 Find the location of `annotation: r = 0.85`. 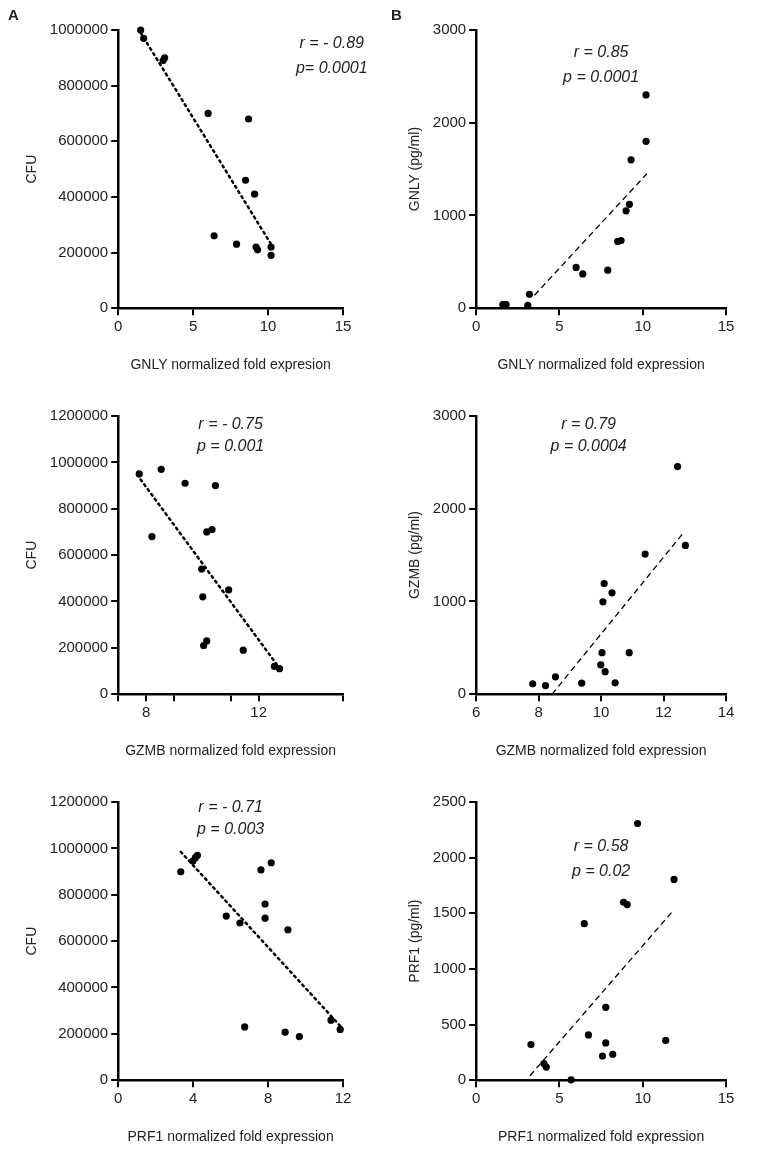

annotation: r = 0.85 is located at coordinates (601, 51).